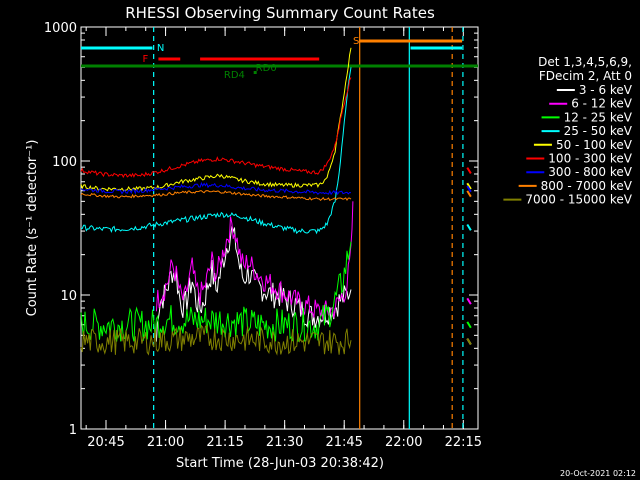 The height and width of the screenshot is (480, 640). What do you see at coordinates (266, 68) in the screenshot?
I see `flag-label-rd0: RD0` at bounding box center [266, 68].